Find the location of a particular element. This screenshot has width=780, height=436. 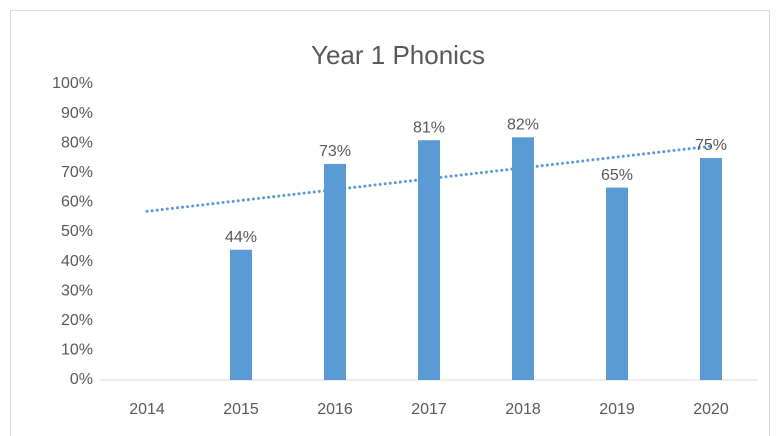

x-tick-label: 2016 is located at coordinates (335, 409).